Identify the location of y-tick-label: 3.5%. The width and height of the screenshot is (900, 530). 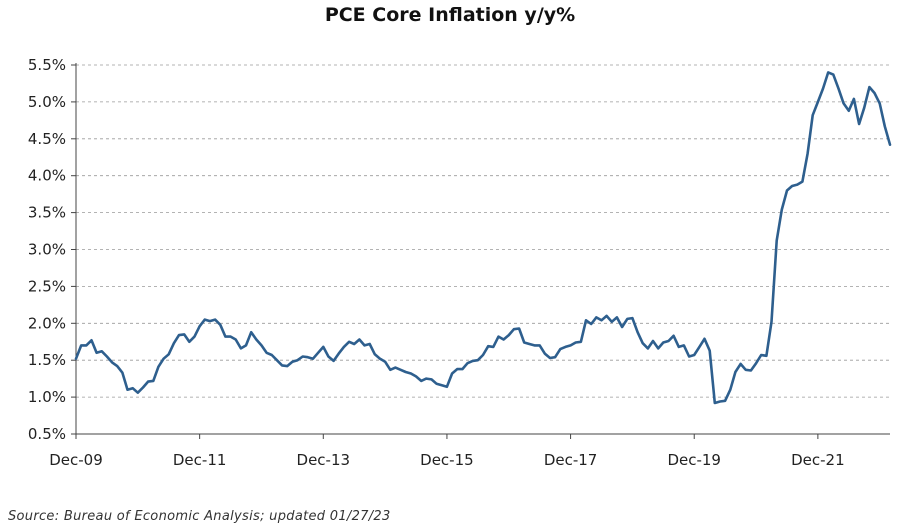
(47, 213).